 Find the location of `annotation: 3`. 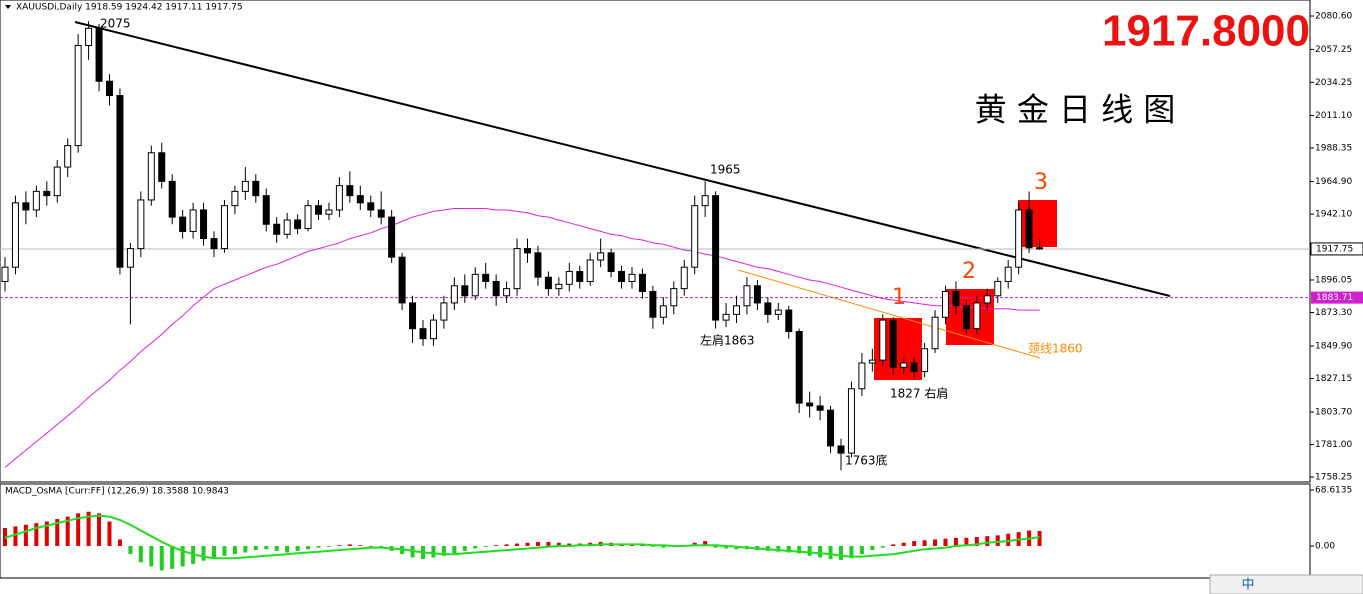

annotation: 3 is located at coordinates (1041, 182).